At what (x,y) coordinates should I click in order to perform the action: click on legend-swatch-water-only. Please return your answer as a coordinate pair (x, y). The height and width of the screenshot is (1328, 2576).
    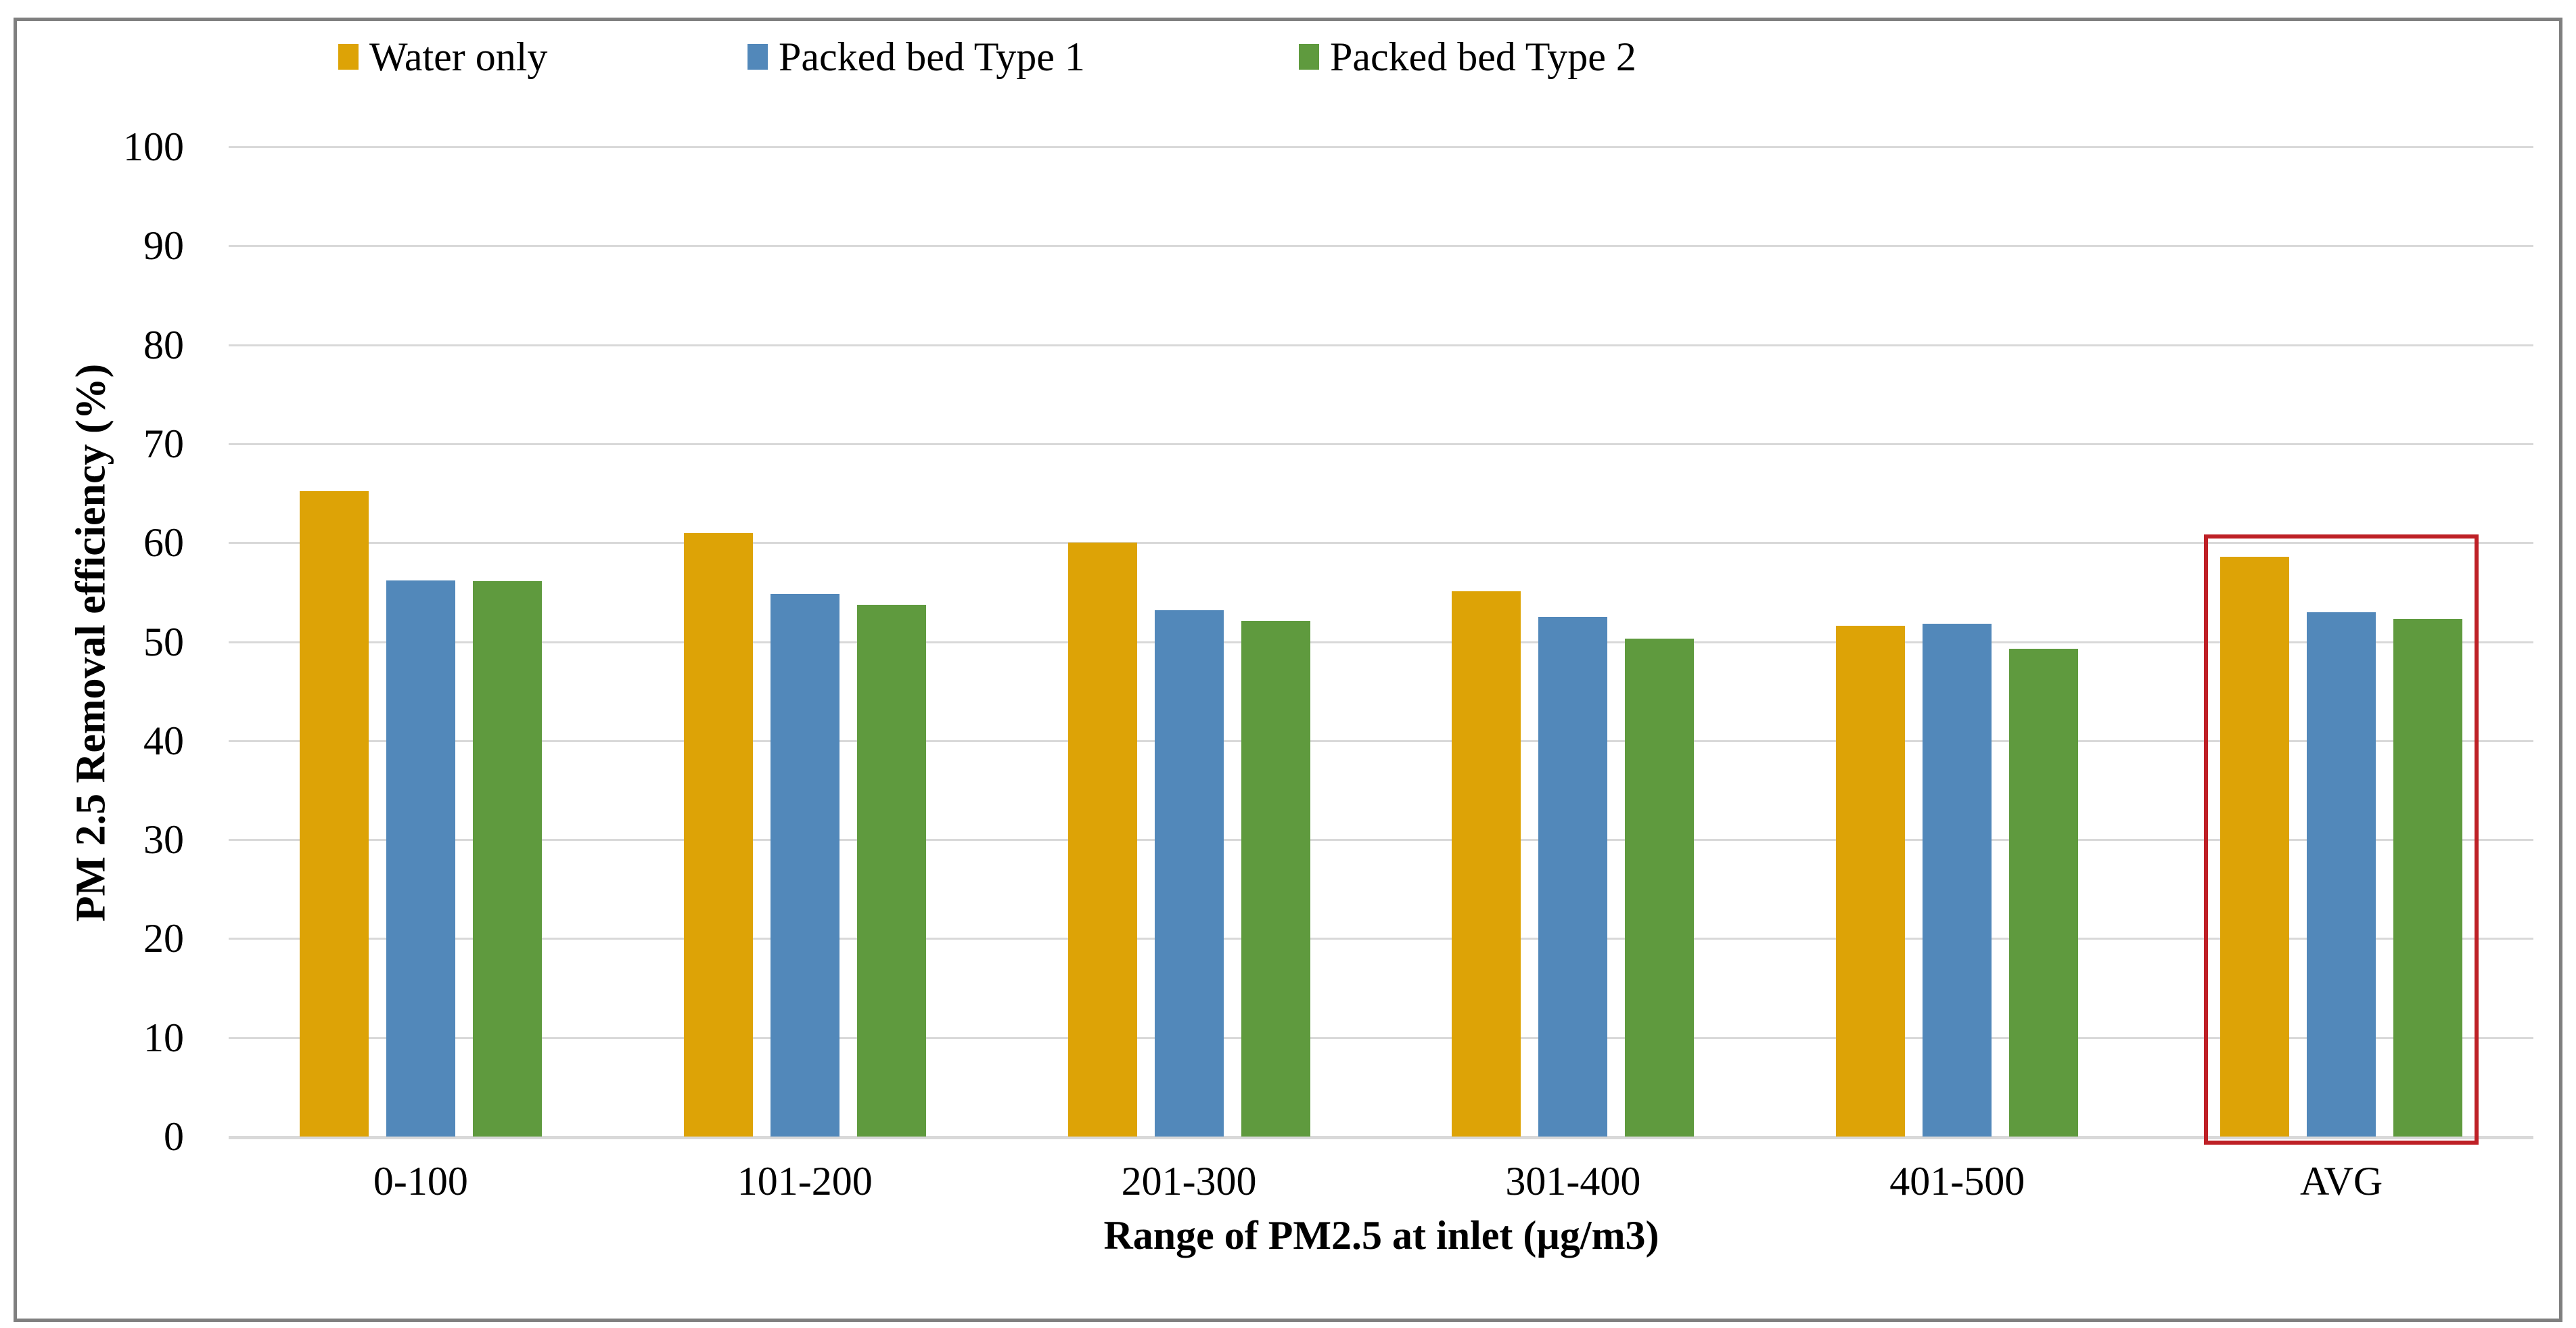
    Looking at the image, I should click on (348, 57).